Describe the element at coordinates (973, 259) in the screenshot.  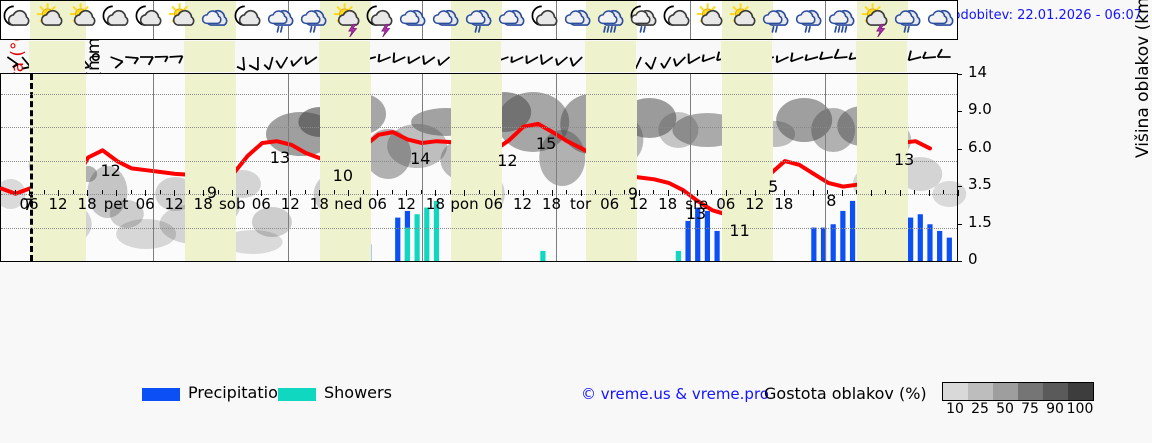
I see `right-tick-label: 0` at that location.